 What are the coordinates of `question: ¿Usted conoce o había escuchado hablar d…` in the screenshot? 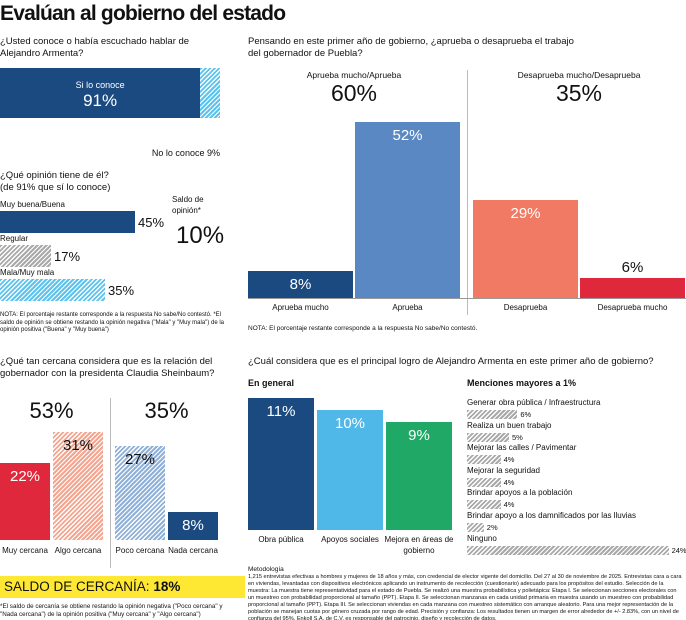 It's located at (95, 47).